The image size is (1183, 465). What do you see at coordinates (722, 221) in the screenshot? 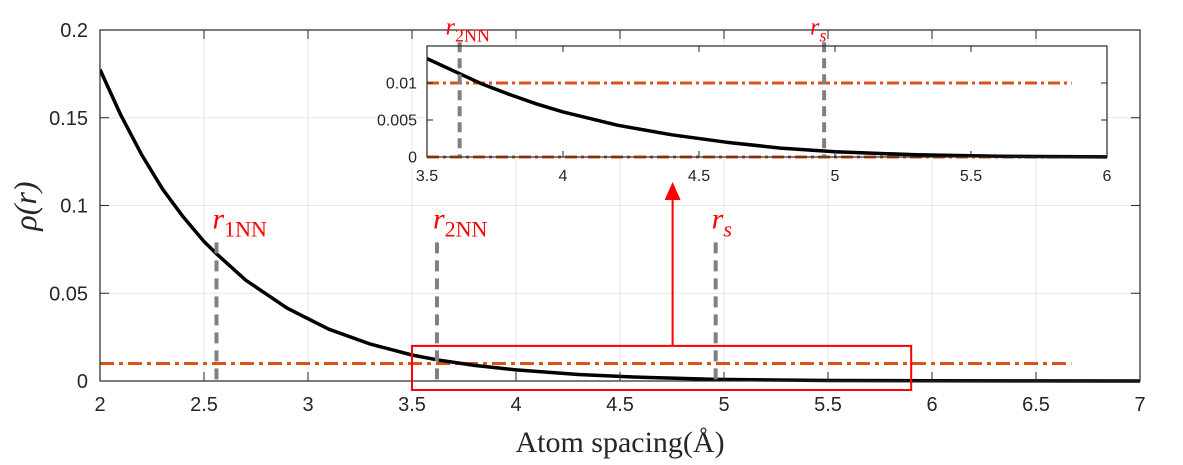
I see `main-marker-label-s: rs` at bounding box center [722, 221].